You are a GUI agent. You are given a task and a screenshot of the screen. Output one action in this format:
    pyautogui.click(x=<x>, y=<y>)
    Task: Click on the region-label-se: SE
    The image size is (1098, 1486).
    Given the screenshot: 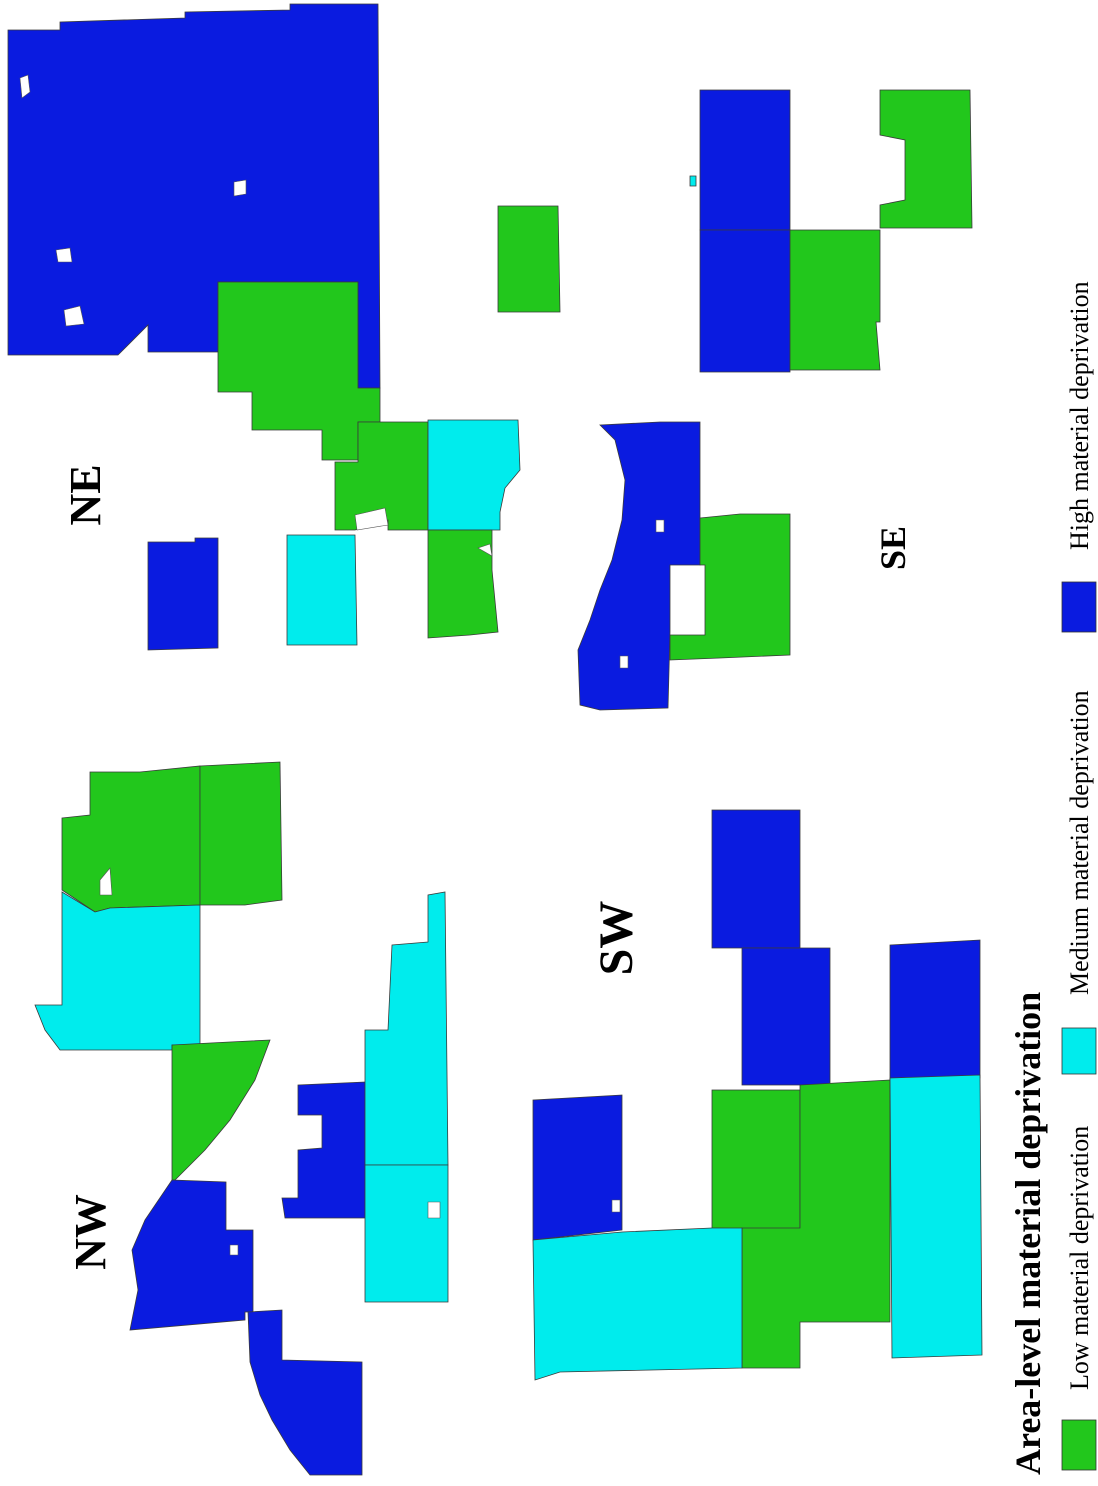 What is the action you would take?
    pyautogui.click(x=893, y=548)
    